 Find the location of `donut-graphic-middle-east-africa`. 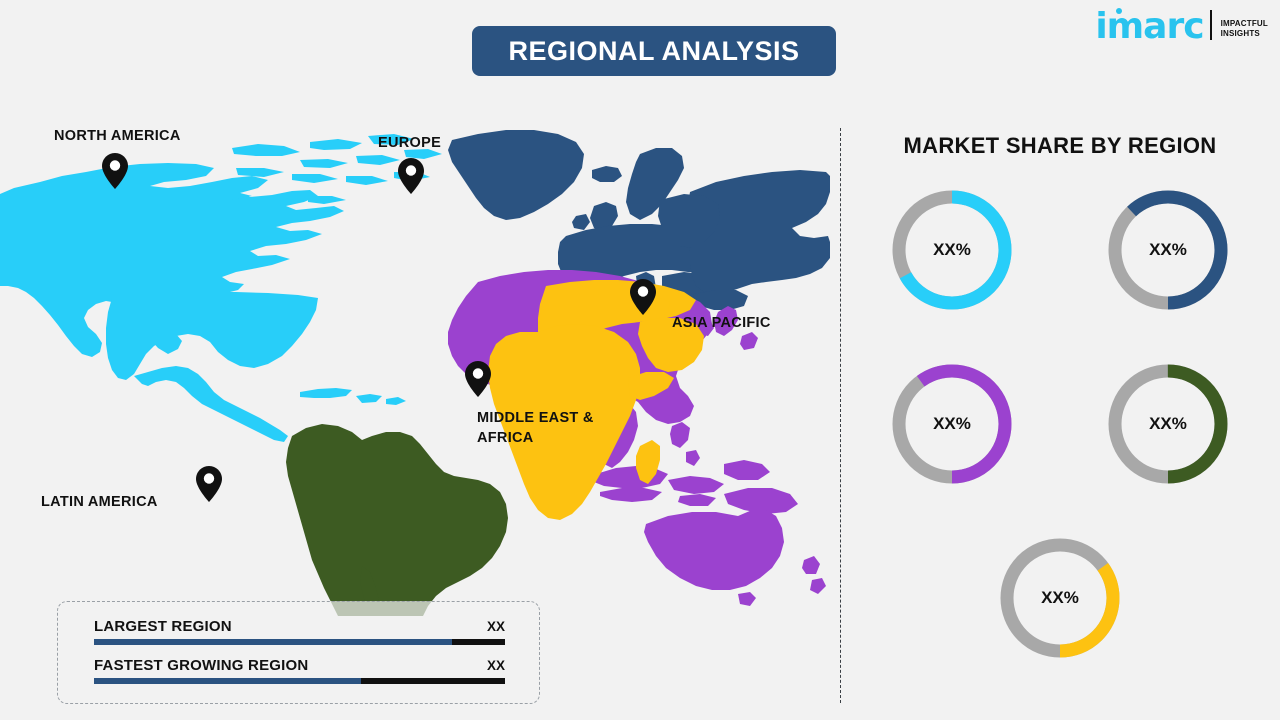

donut-graphic-middle-east-africa is located at coordinates (1060, 598).